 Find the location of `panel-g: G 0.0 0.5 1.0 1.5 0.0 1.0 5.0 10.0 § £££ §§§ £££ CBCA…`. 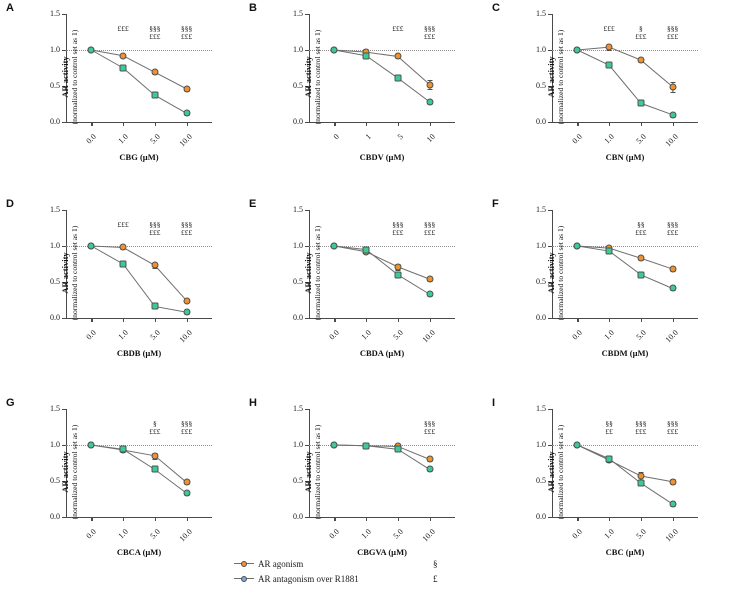

panel-g: G 0.0 0.5 1.0 1.5 0.0 1.0 5.0 10.0 § £££ §§§ £££ CBCA… is located at coordinates (121, 489).